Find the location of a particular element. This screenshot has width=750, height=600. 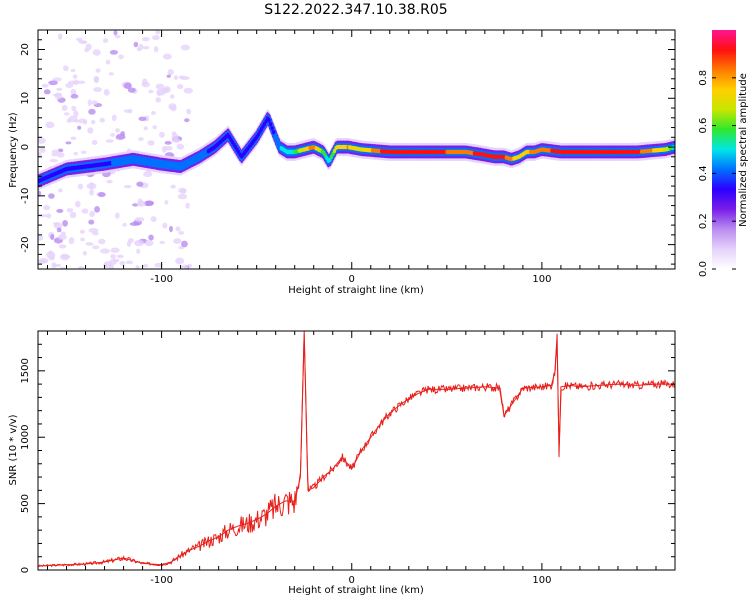

spectrogram-ytick-label: 20 is located at coordinates (25, 49).